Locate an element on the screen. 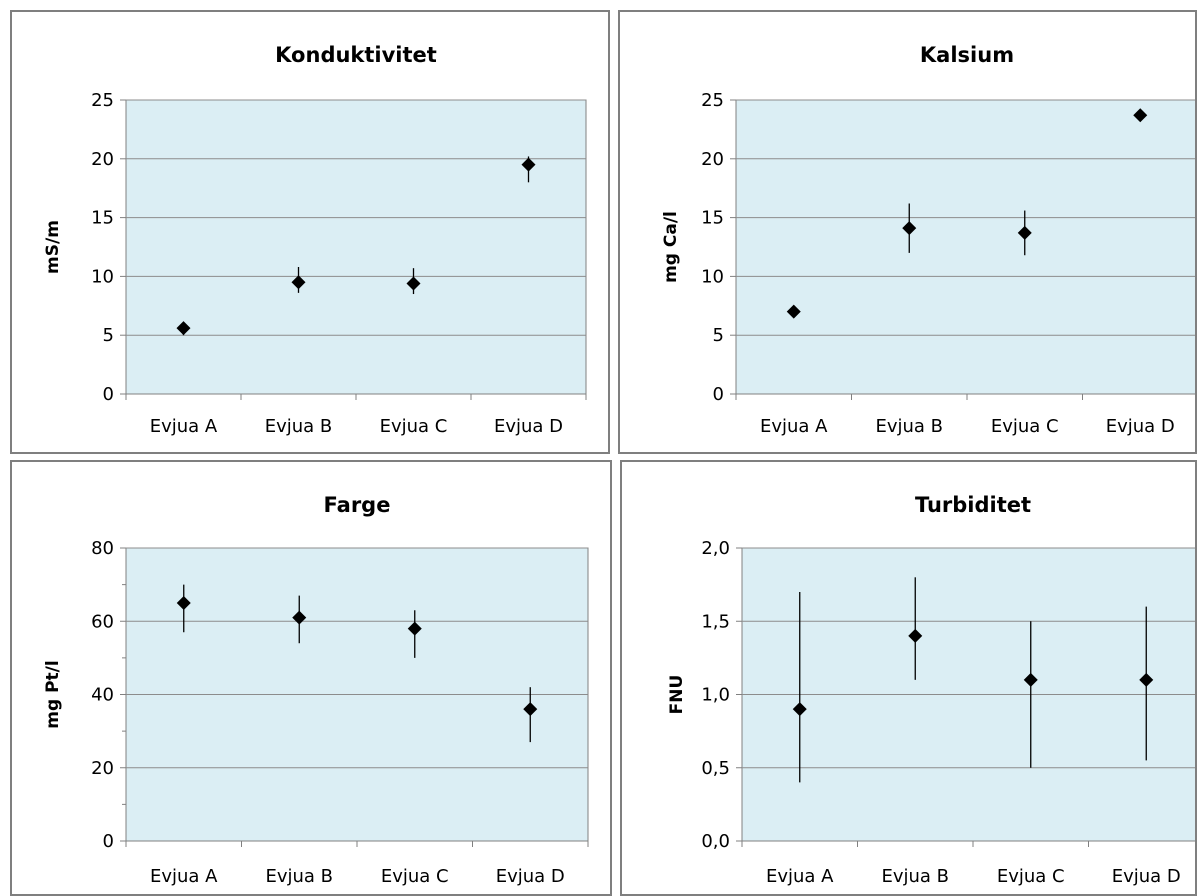 The image size is (1197, 896). y-tick-label: 0,5 is located at coordinates (715, 768).